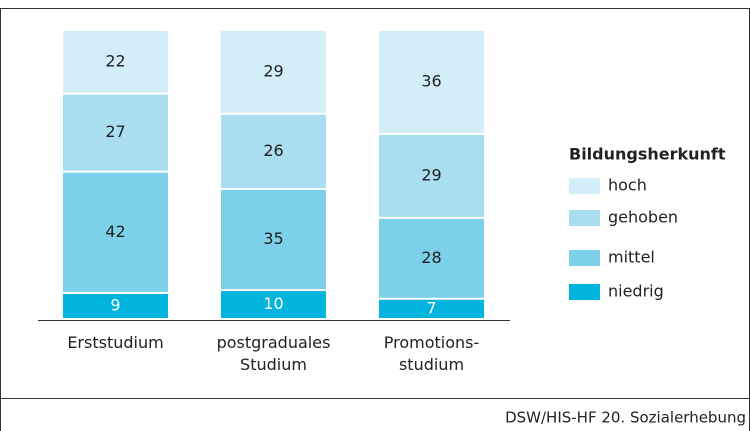  I want to click on data-label: 9, so click(115, 304).